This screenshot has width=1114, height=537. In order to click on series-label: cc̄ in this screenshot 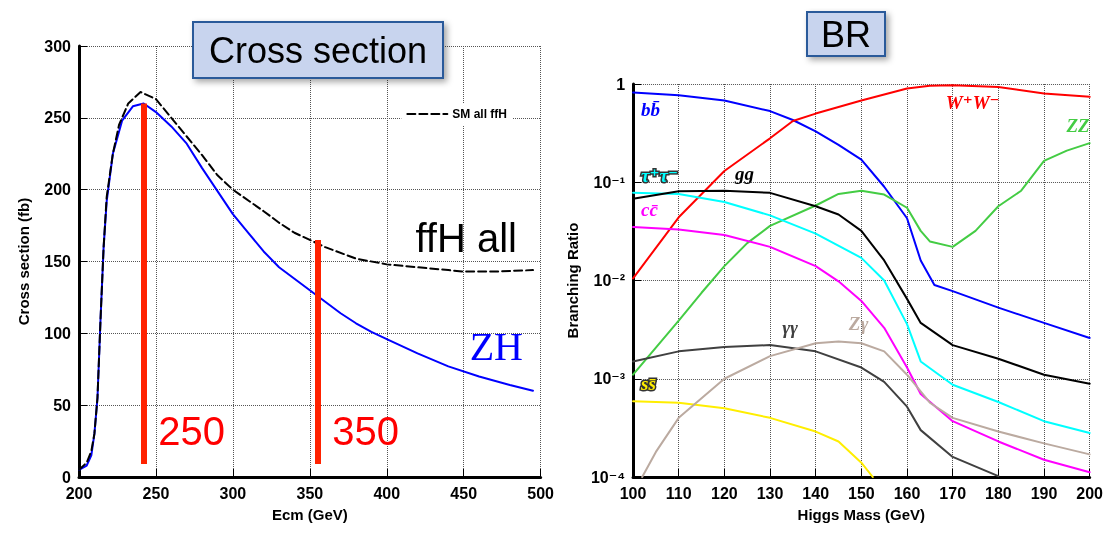, I will do `click(650, 210)`.